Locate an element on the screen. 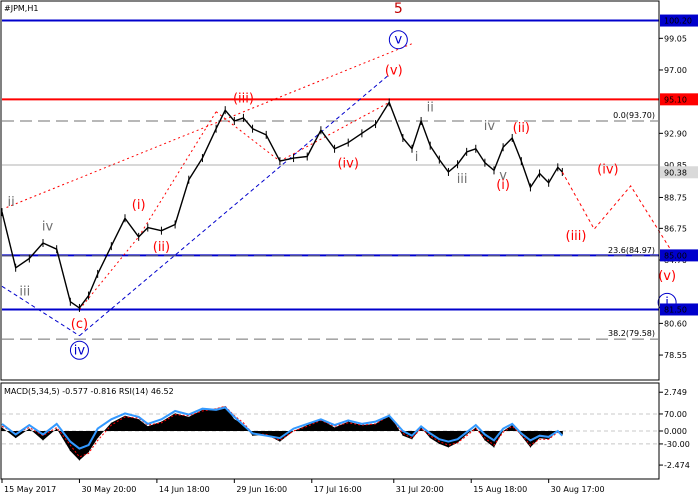 The height and width of the screenshot is (500, 700). time-tick-label: 17 Jul 16:00 is located at coordinates (338, 489).